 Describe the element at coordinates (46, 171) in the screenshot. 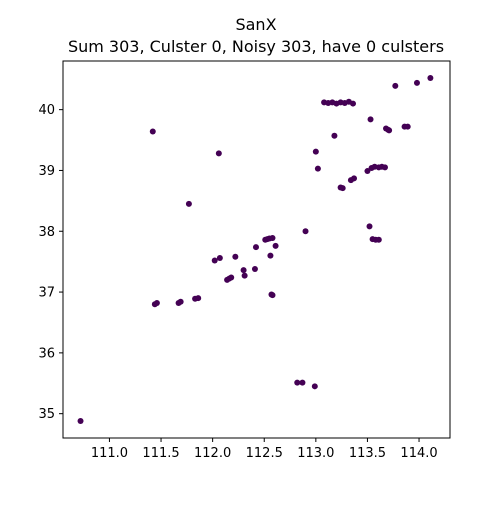

I see `y-tick-label: 39` at that location.